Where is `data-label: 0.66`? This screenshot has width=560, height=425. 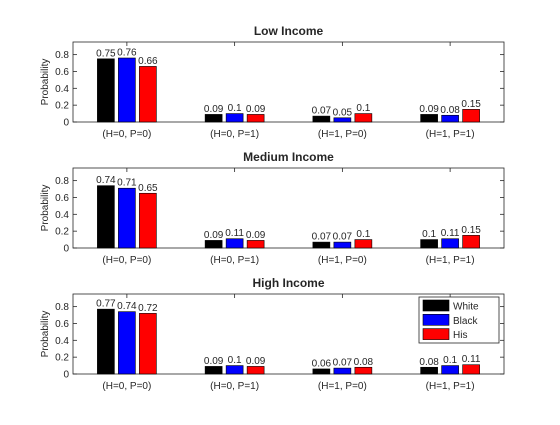
data-label: 0.66 is located at coordinates (148, 61).